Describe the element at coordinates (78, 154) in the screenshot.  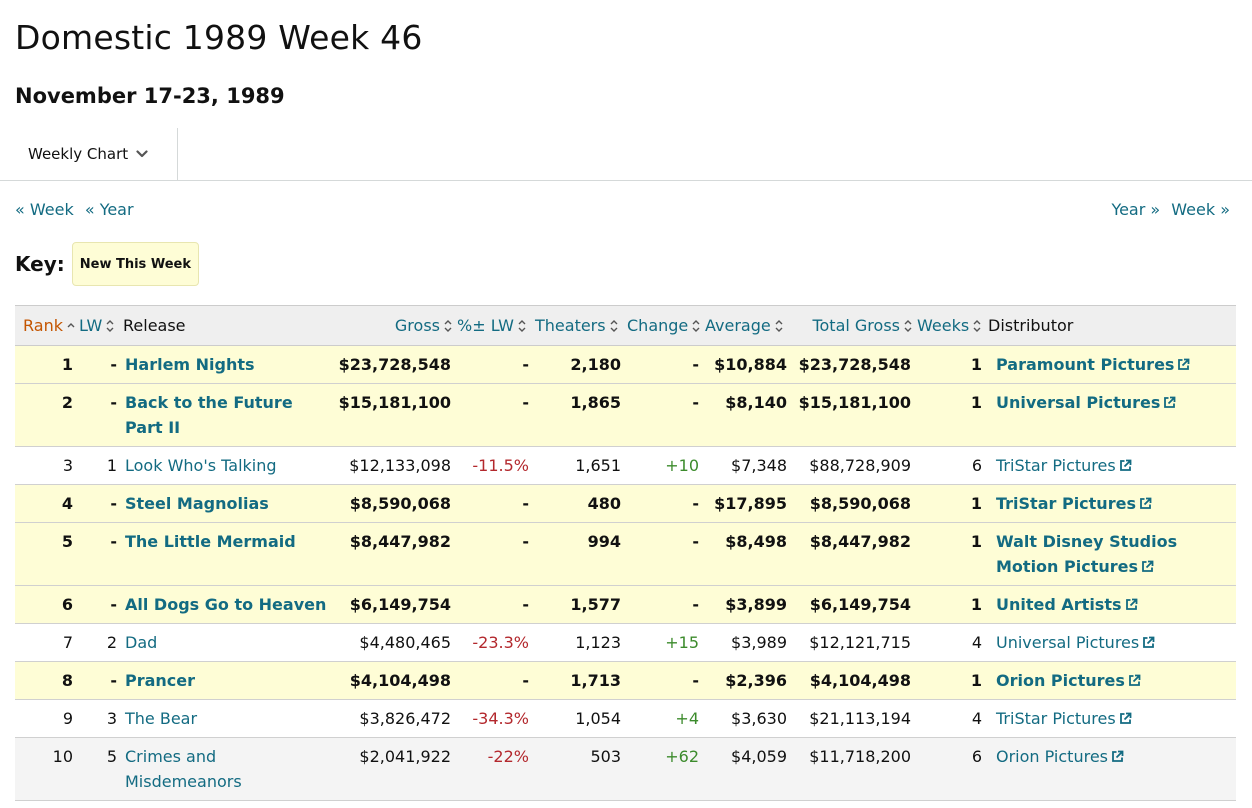
I see `chart-type-label: Weekly Chart` at that location.